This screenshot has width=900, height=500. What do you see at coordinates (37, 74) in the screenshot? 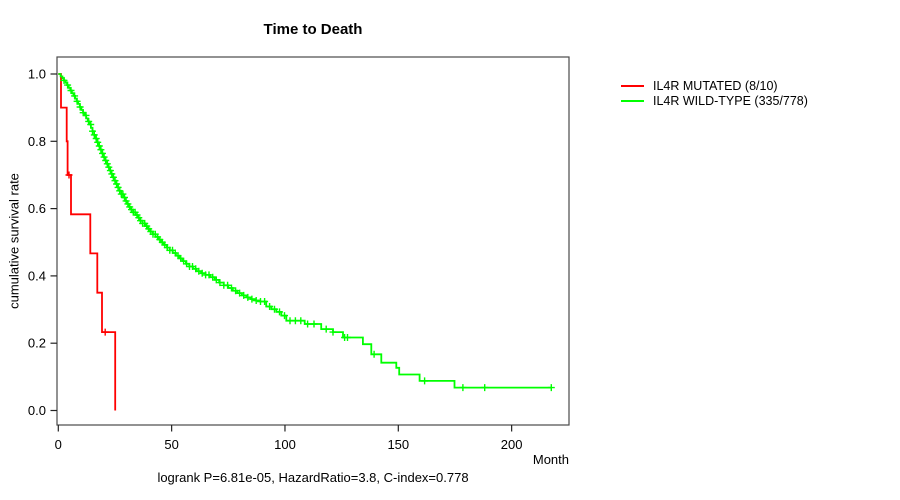
I see `y-tick-label: 1.0` at bounding box center [37, 74].